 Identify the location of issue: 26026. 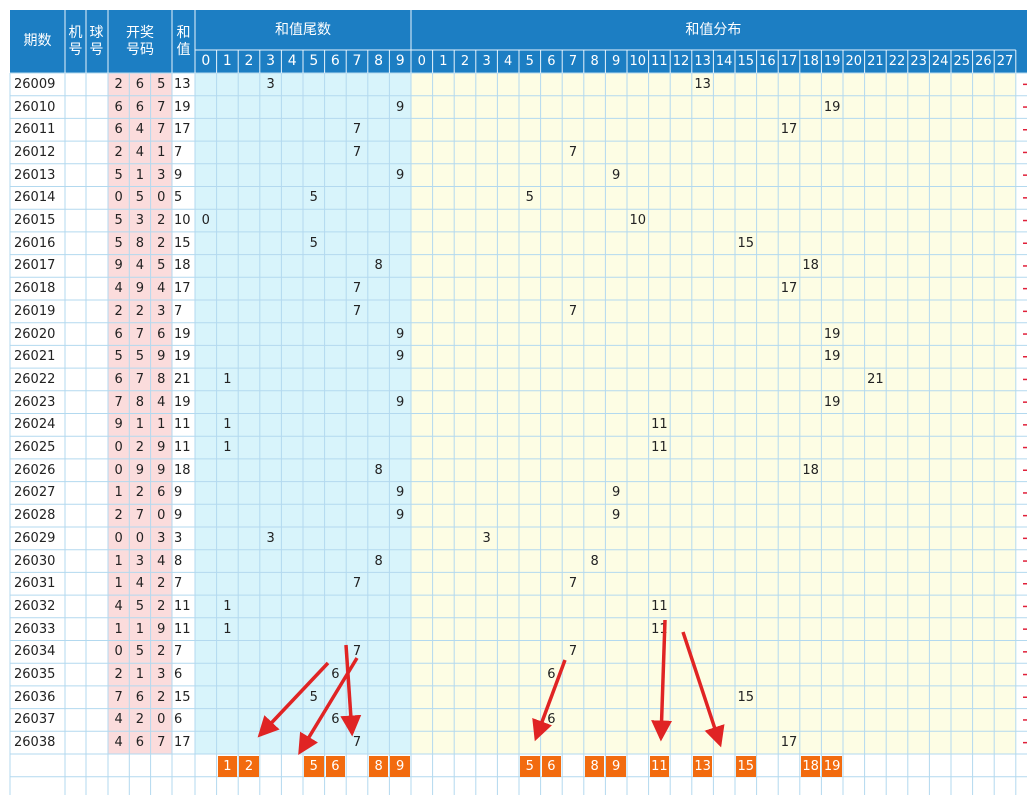
(35, 470).